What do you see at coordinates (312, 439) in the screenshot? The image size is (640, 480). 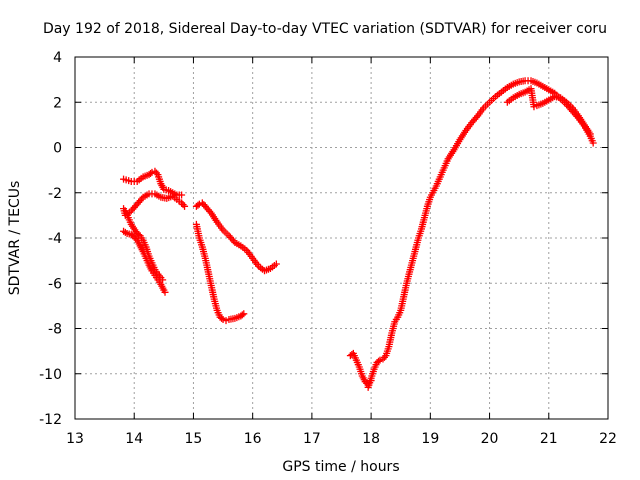 I see `x-tick-label: 17` at bounding box center [312, 439].